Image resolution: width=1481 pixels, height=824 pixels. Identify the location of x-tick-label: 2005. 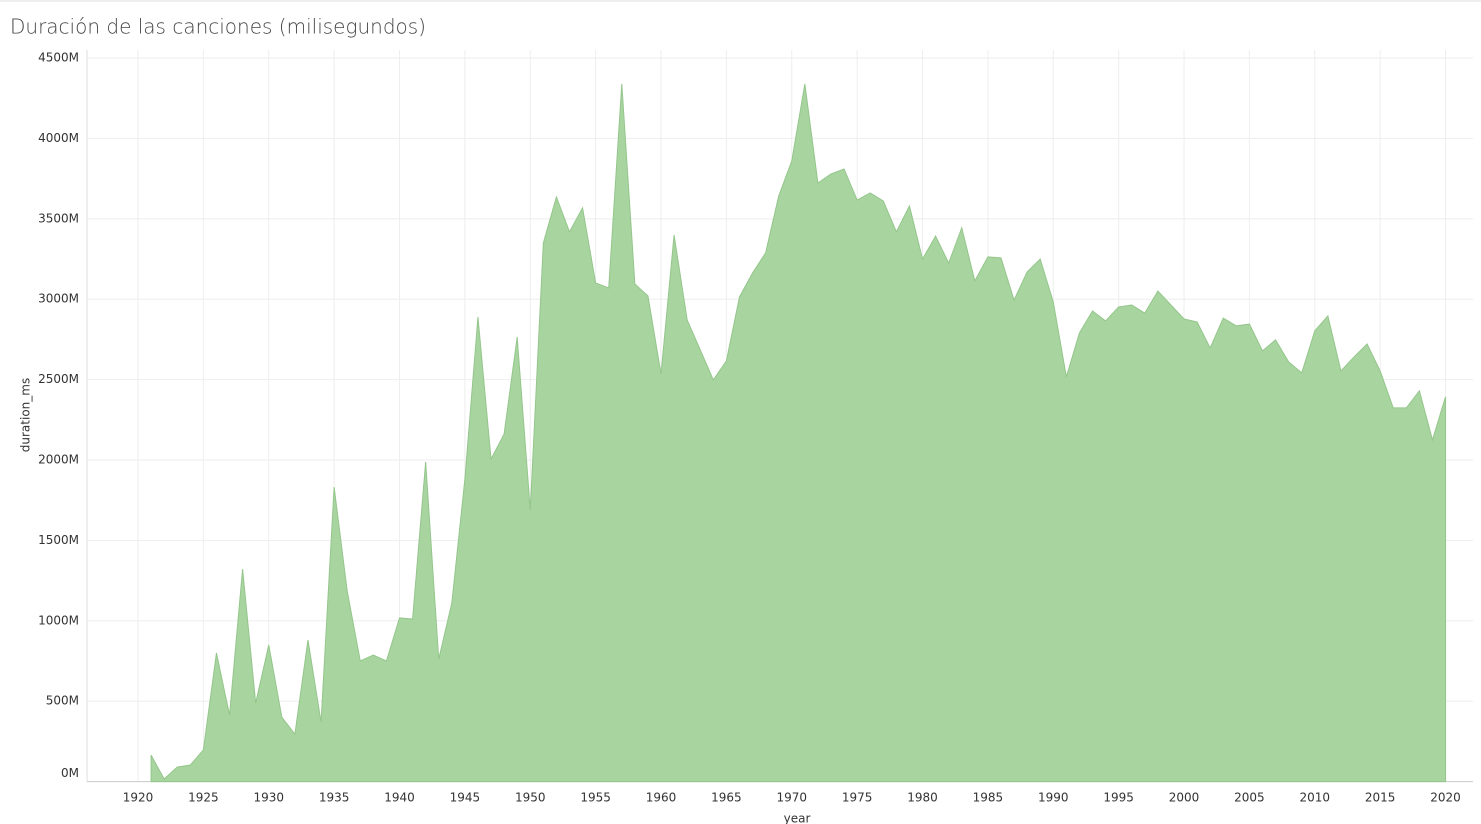
(1249, 798).